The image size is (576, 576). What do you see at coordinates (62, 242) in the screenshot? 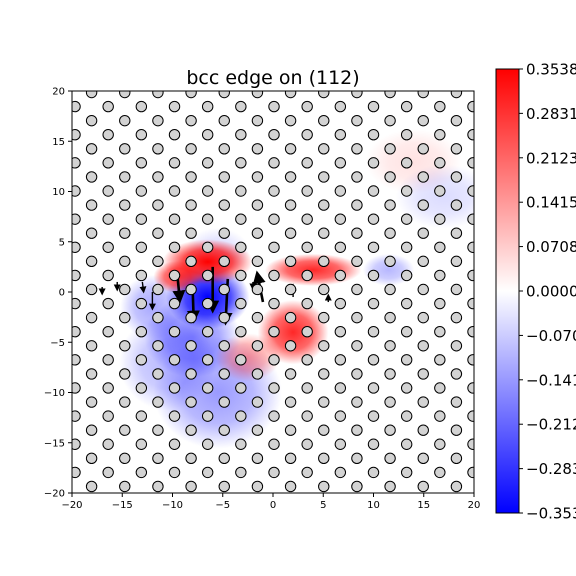
I see `y-tick-label: 5` at bounding box center [62, 242].